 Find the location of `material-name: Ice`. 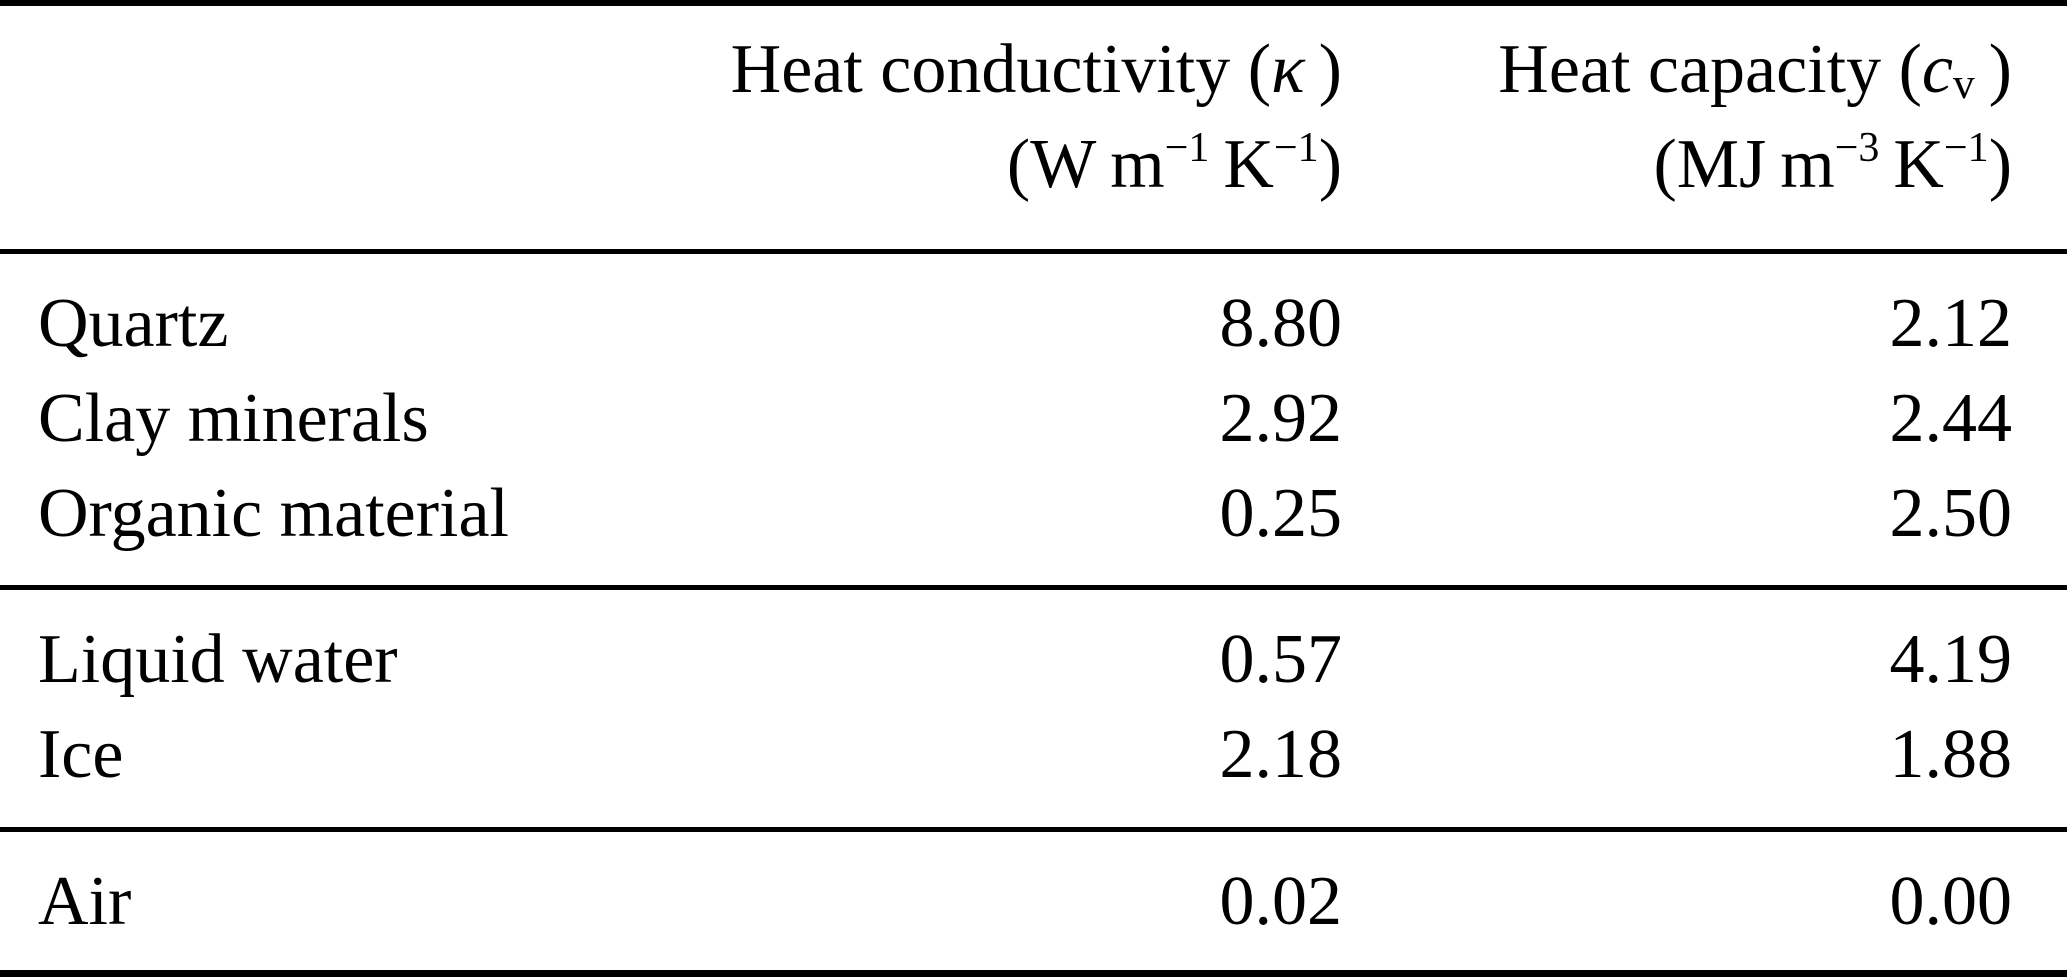

material-name: Ice is located at coordinates (81, 754).